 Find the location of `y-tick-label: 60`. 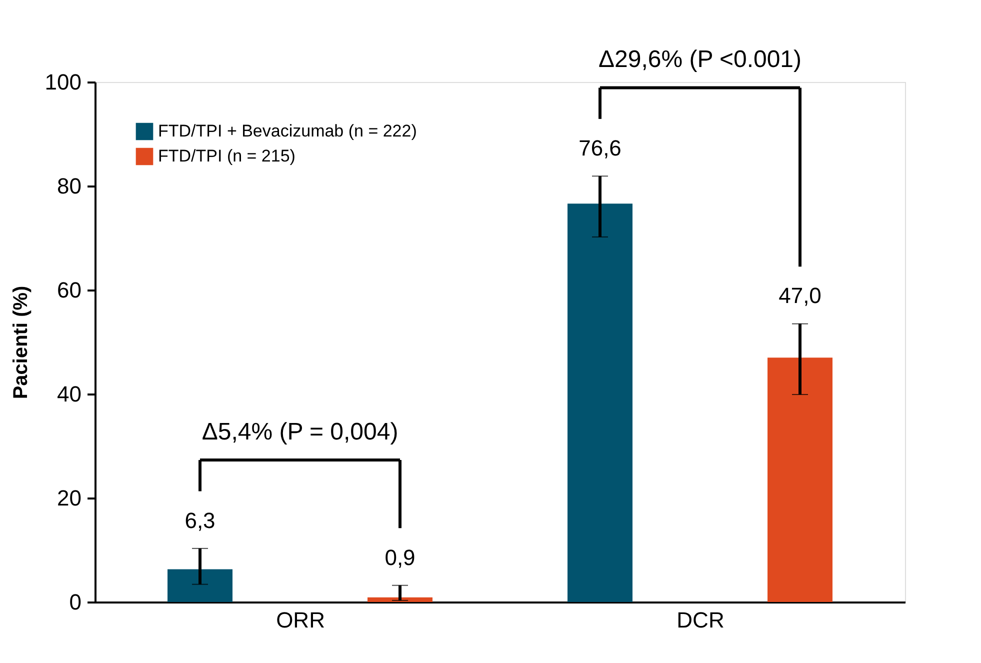

y-tick-label: 60 is located at coordinates (69, 290).